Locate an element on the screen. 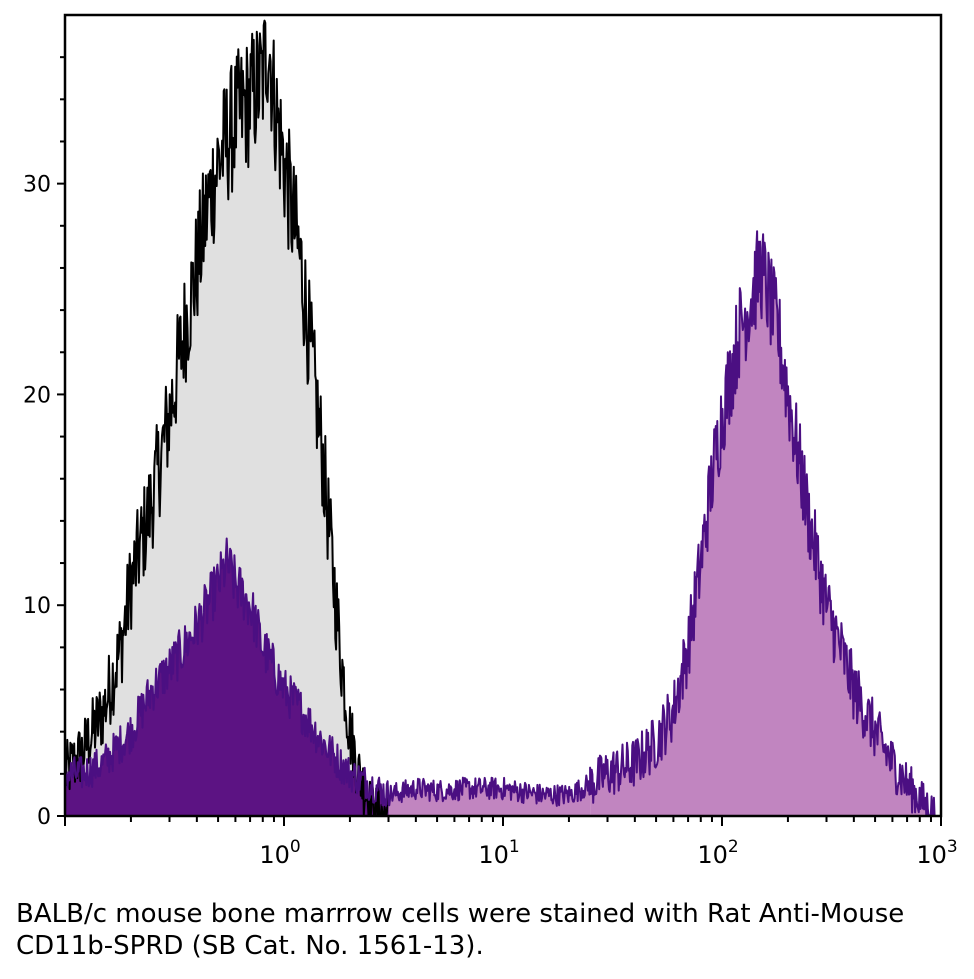 The image size is (974, 979). x-tick-label: 10⁰ is located at coordinates (279, 853).